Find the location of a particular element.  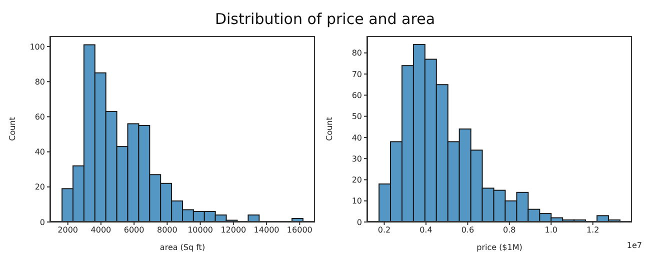

x-axis-title: area (Sq ft) is located at coordinates (183, 247).